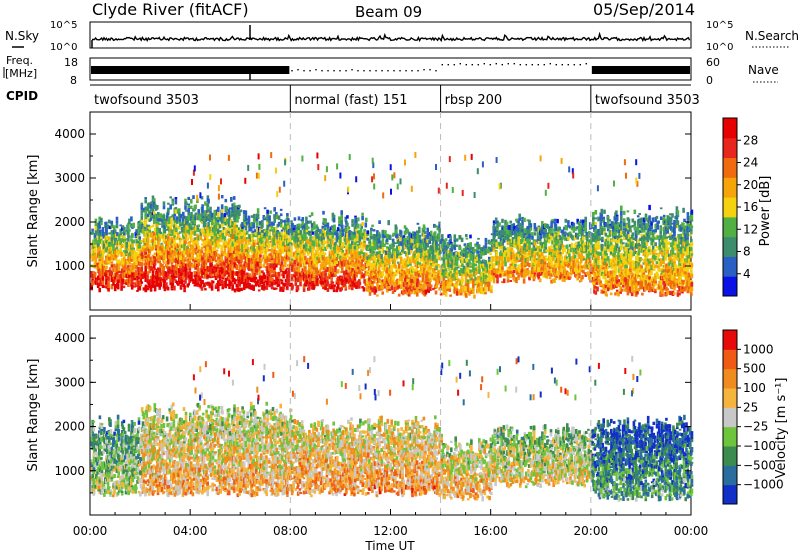 The width and height of the screenshot is (800, 554). What do you see at coordinates (63, 47) in the screenshot?
I see `nsky-tick-bottom: 10^0` at bounding box center [63, 47].